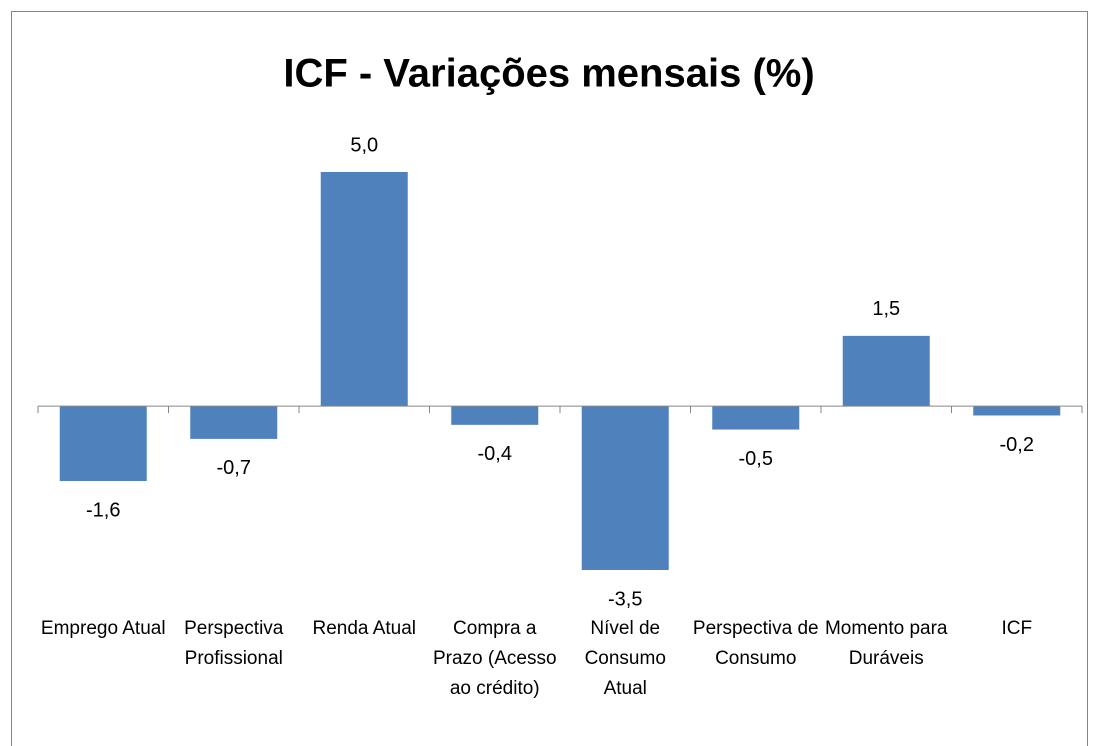  I want to click on x-tick-label: ICF, so click(1017, 628).